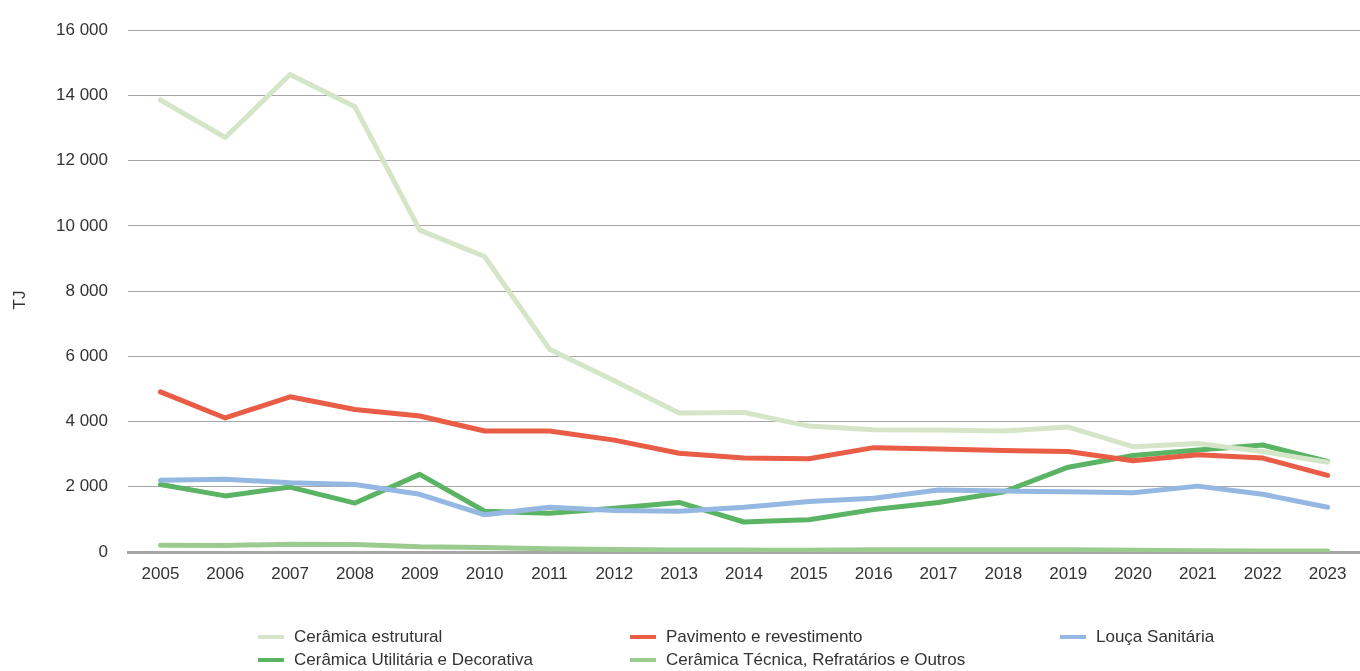 This screenshot has height=671, width=1360. Describe the element at coordinates (82, 225) in the screenshot. I see `y-tick-label: 10 000` at that location.